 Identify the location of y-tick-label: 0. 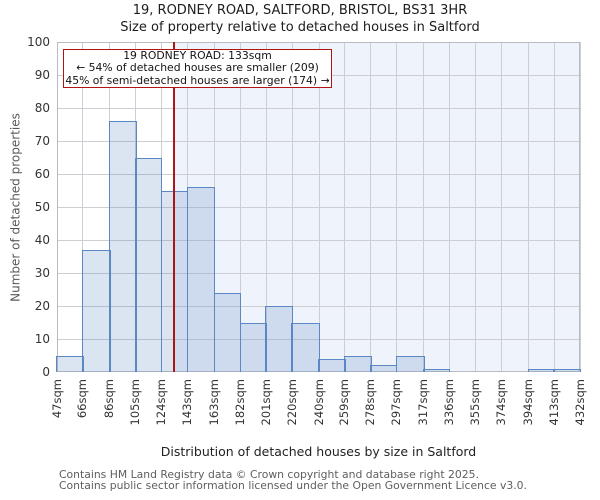
(46, 371).